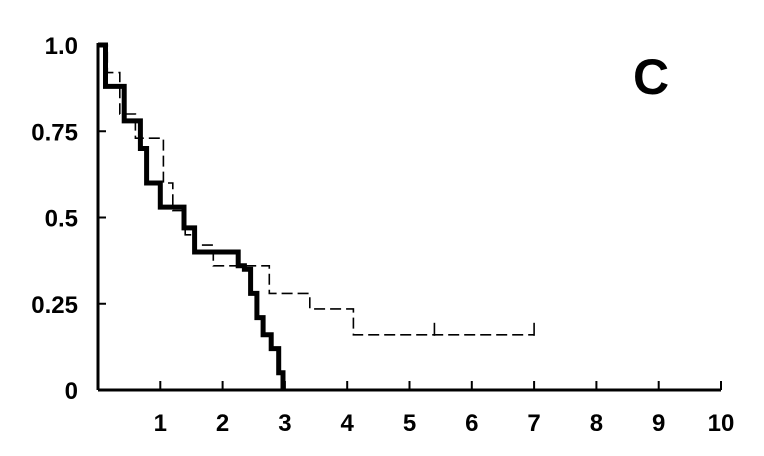 This screenshot has height=456, width=764. What do you see at coordinates (409, 423) in the screenshot?
I see `x-tick-label: 5` at bounding box center [409, 423].